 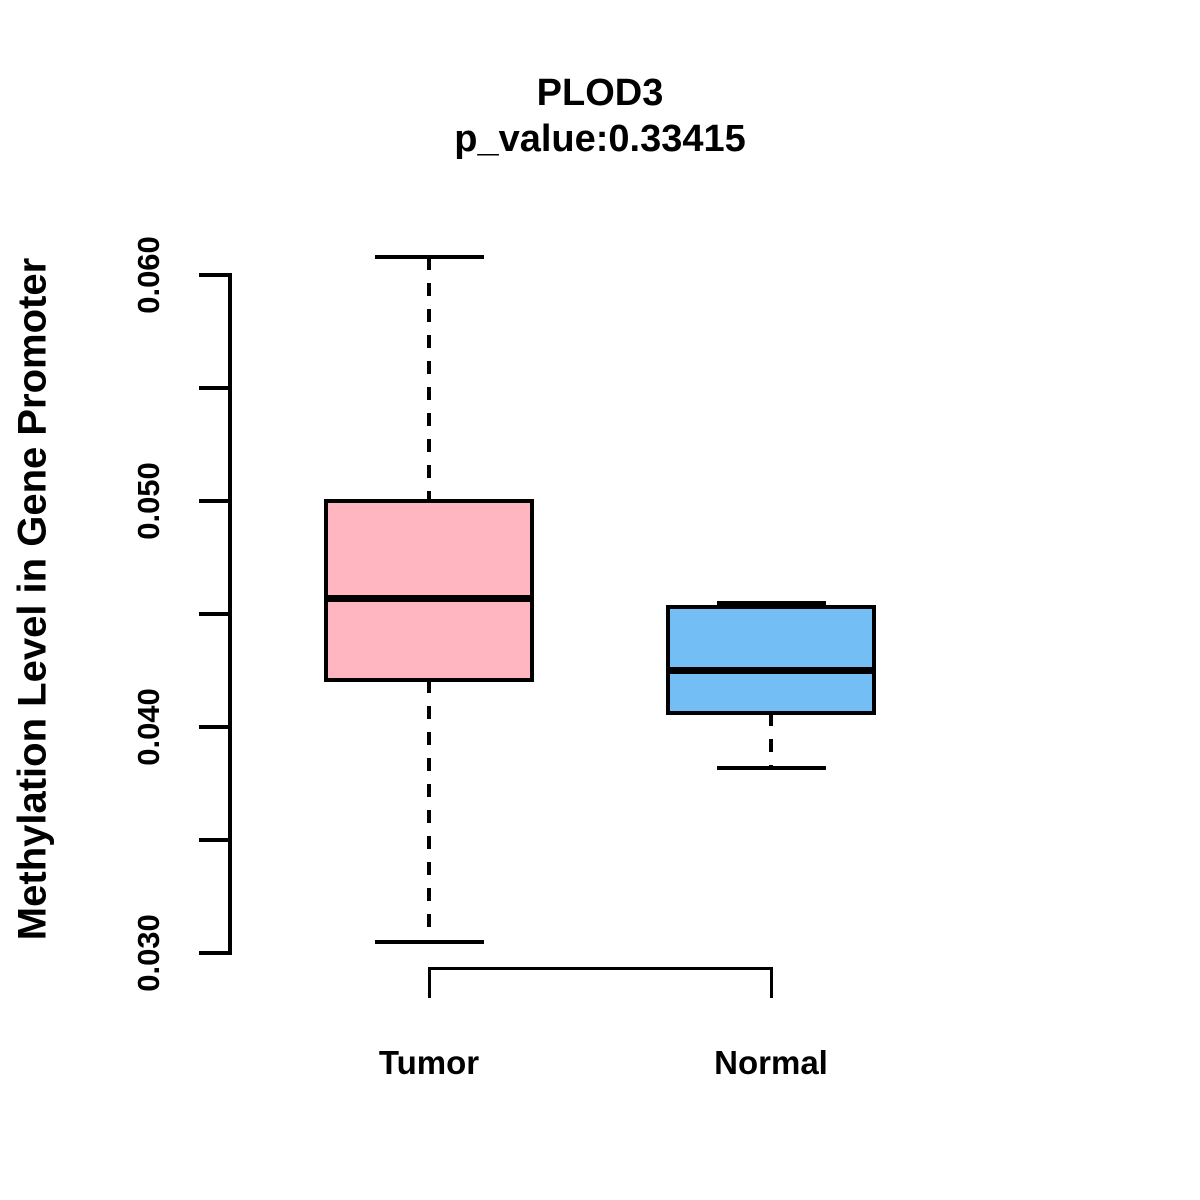 What do you see at coordinates (600, 968) in the screenshot?
I see `x-axis-line` at bounding box center [600, 968].